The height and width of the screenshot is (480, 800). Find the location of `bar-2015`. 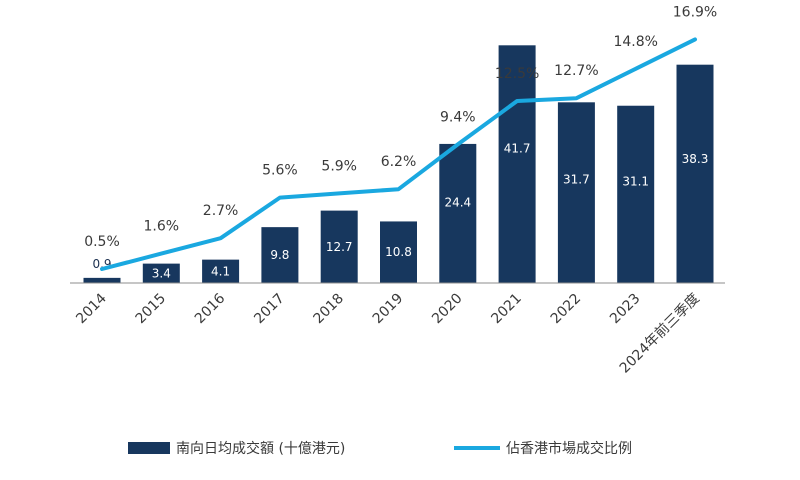

bar-2015 is located at coordinates (161, 273).